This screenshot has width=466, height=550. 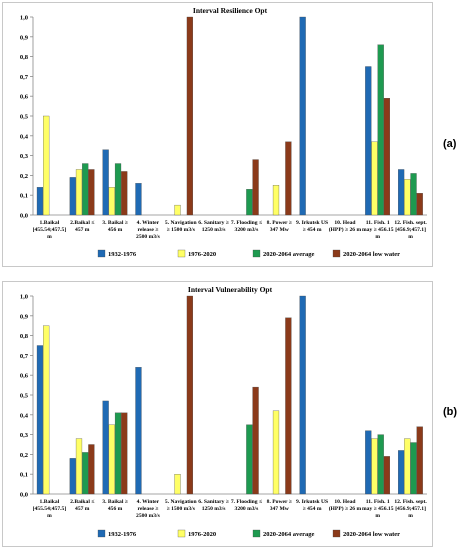 I want to click on x-category-label: 2.Baikal ≤457 m, so click(x=82, y=505).